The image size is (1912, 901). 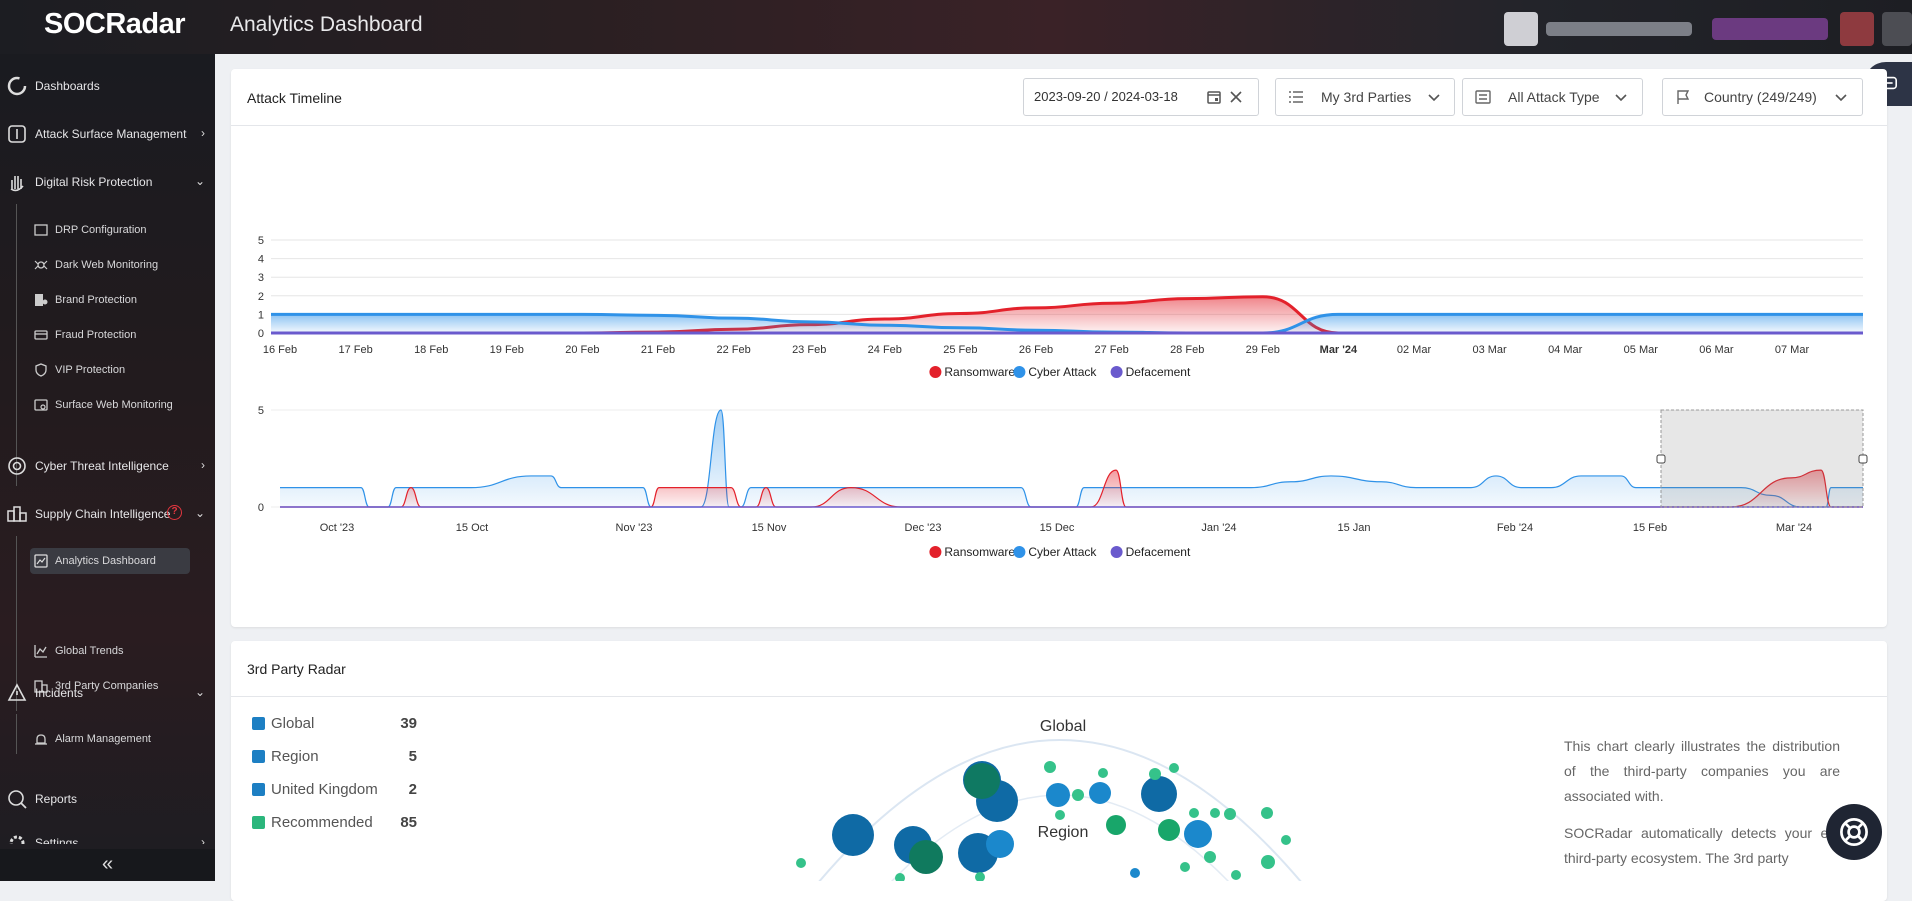 I want to click on sidebar-item-label: Alarm Management, so click(x=103, y=739).